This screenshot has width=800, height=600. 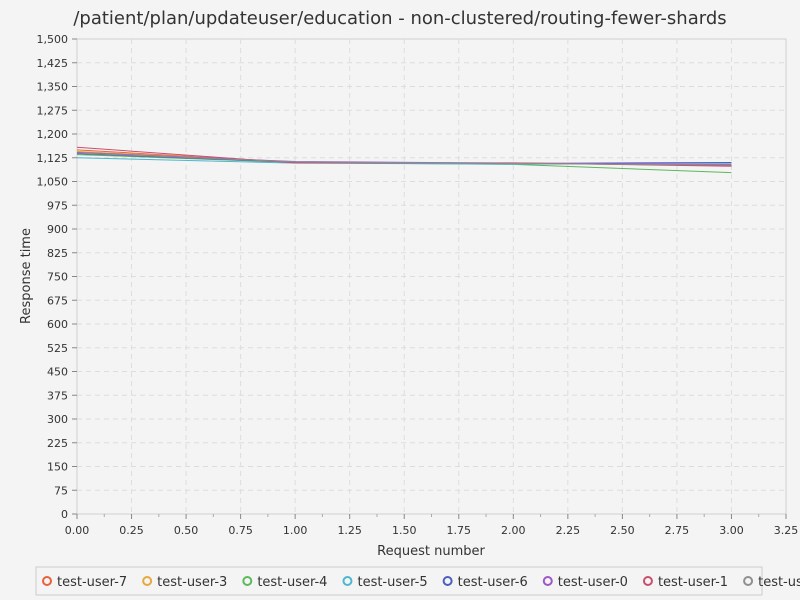 I want to click on y-tick-label: 1,125, so click(x=53, y=158).